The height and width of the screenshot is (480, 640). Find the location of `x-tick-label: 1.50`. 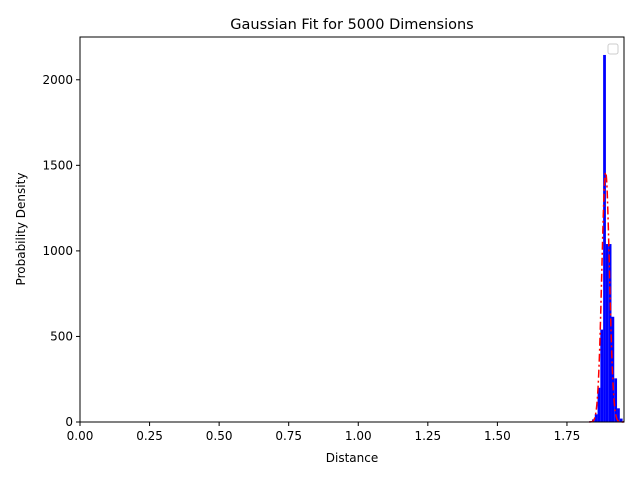

x-tick-label: 1.50 is located at coordinates (497, 436).